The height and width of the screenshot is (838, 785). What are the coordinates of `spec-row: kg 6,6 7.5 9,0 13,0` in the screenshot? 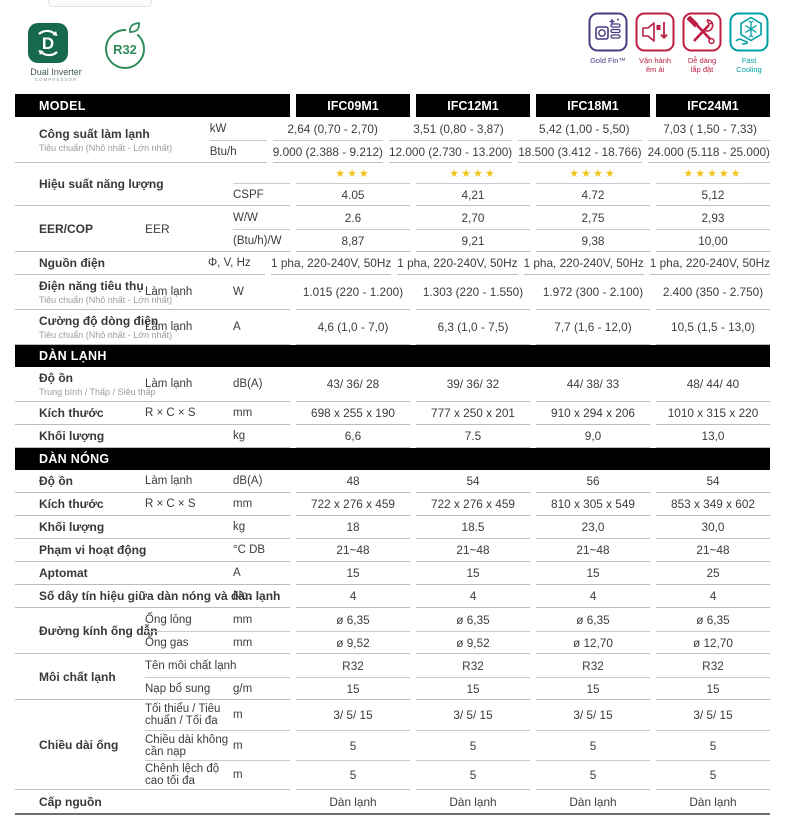 It's located at (501, 436).